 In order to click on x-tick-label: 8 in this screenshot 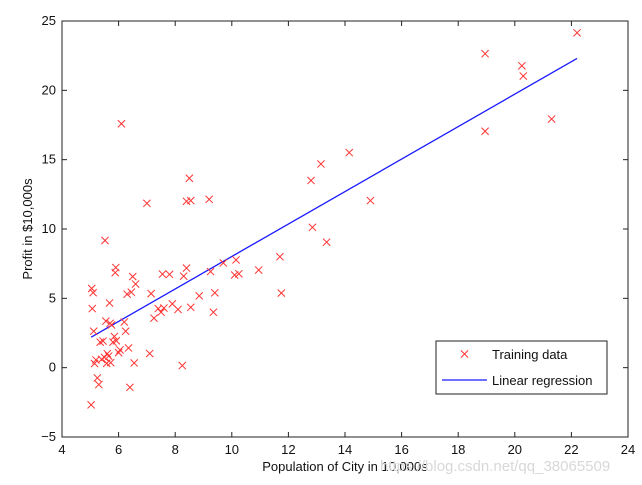, I will do `click(175, 449)`.